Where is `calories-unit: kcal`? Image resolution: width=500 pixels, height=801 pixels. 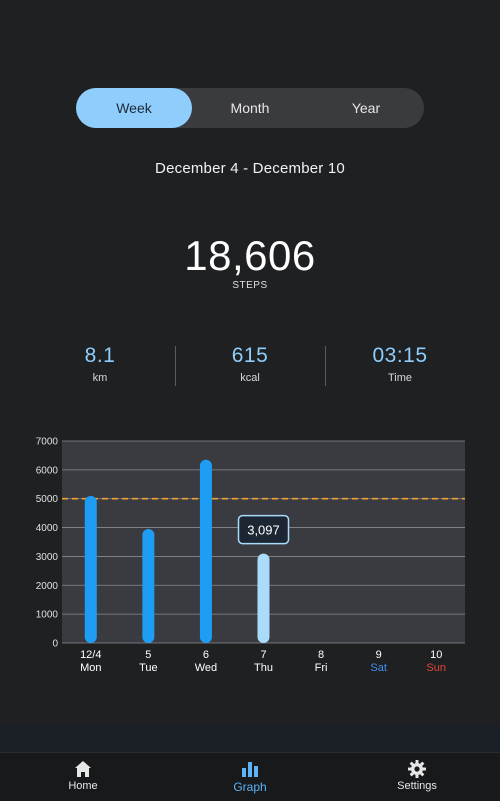 calories-unit: kcal is located at coordinates (250, 378).